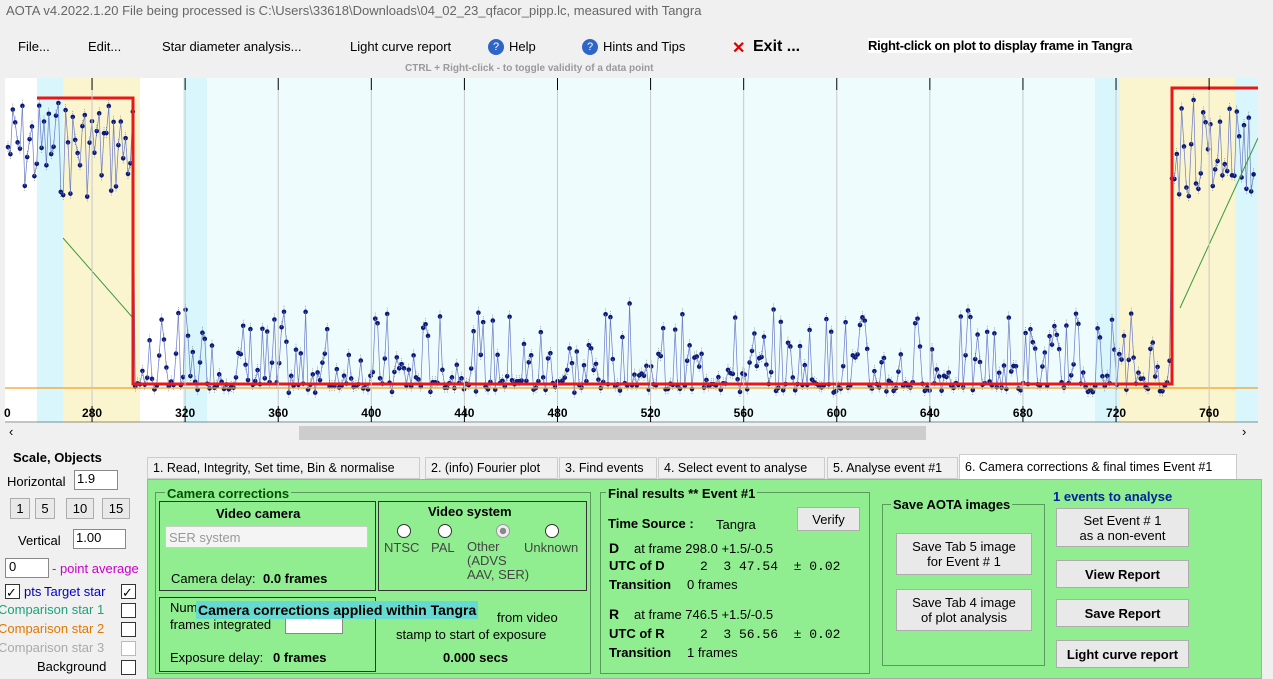  I want to click on label: Camera delay:, so click(213, 578).